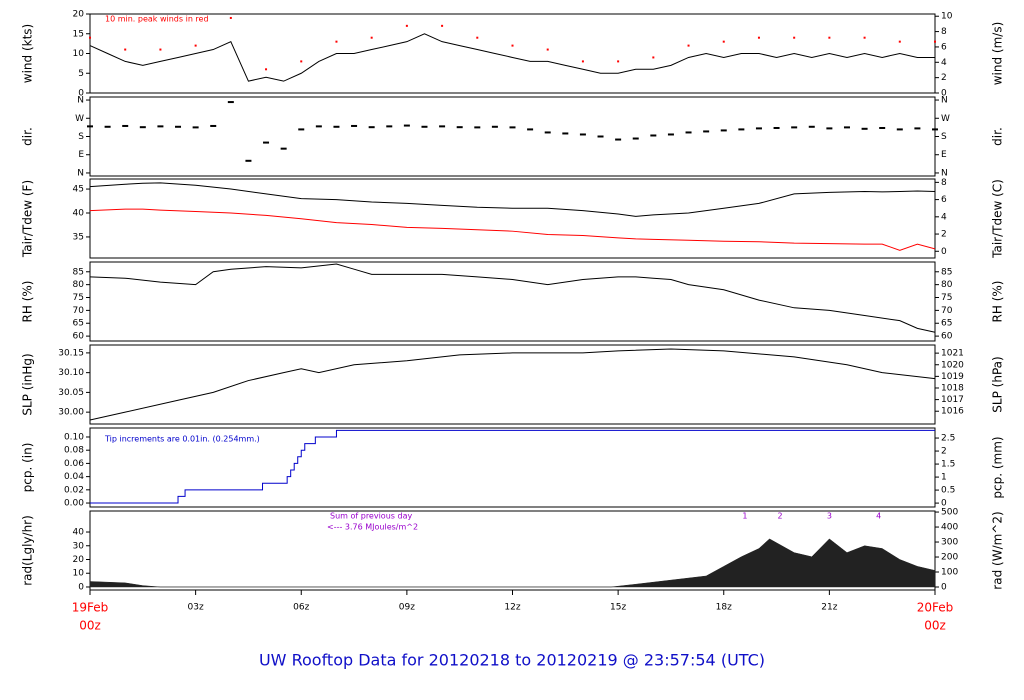 This screenshot has width=1024, height=700. Describe the element at coordinates (78, 324) in the screenshot. I see `y-tick-label: 65` at that location.